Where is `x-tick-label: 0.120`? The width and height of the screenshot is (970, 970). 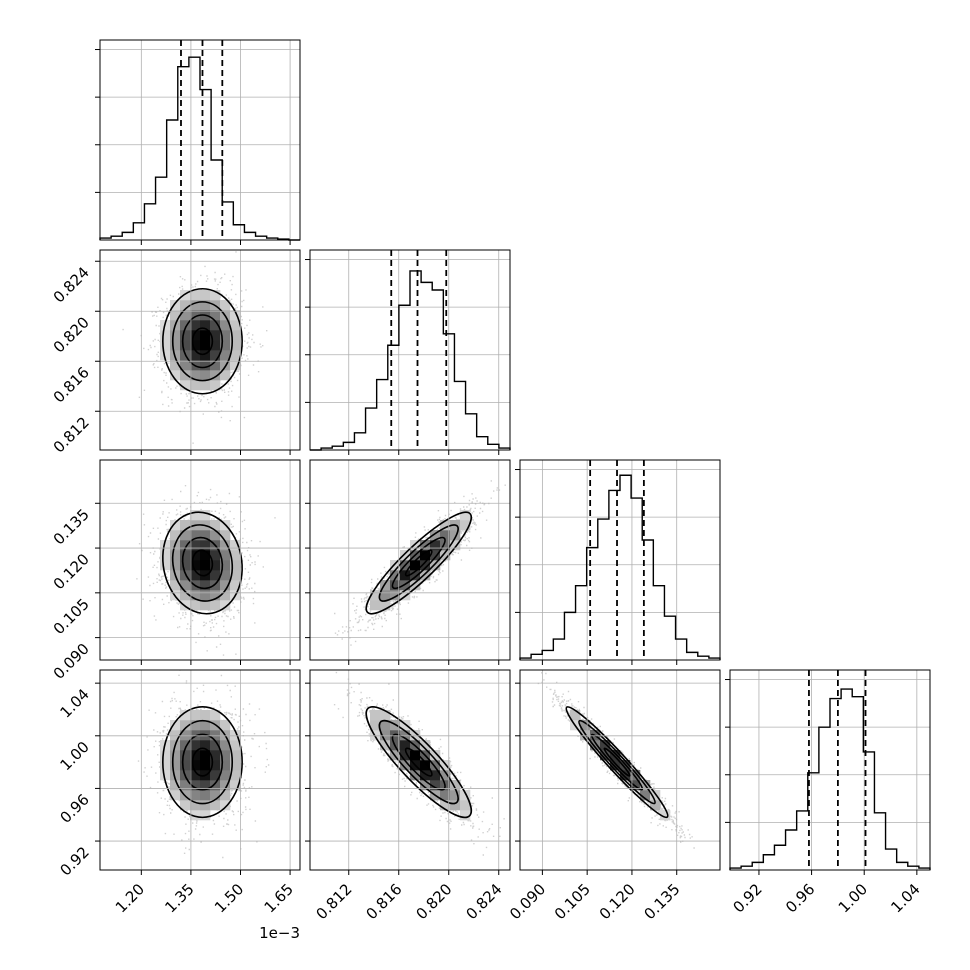 x-tick-label: 0.120 is located at coordinates (617, 901).